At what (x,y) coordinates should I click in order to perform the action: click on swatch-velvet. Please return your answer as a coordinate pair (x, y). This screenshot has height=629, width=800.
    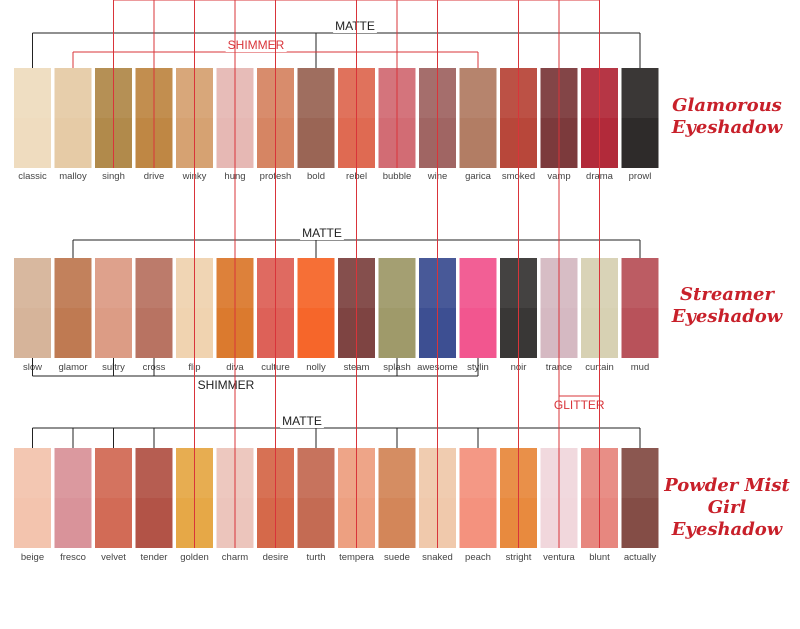
    Looking at the image, I should click on (113, 498).